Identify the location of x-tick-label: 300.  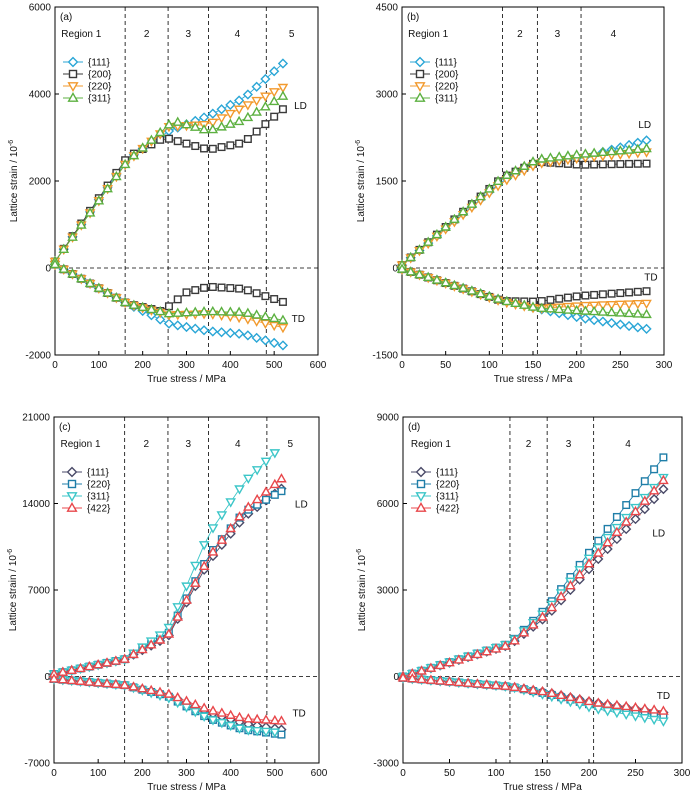
(664, 365).